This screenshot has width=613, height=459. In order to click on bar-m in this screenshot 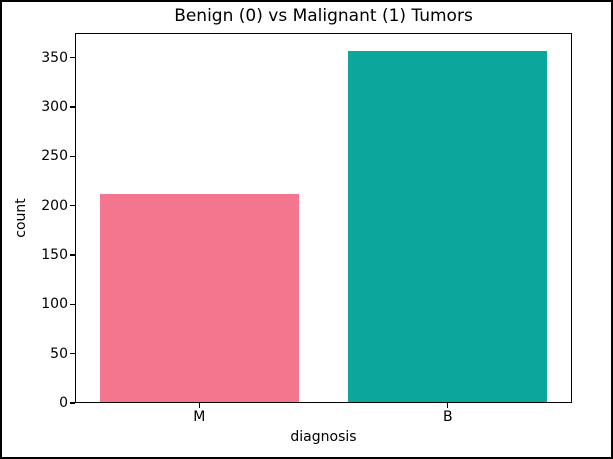, I will do `click(199, 298)`.